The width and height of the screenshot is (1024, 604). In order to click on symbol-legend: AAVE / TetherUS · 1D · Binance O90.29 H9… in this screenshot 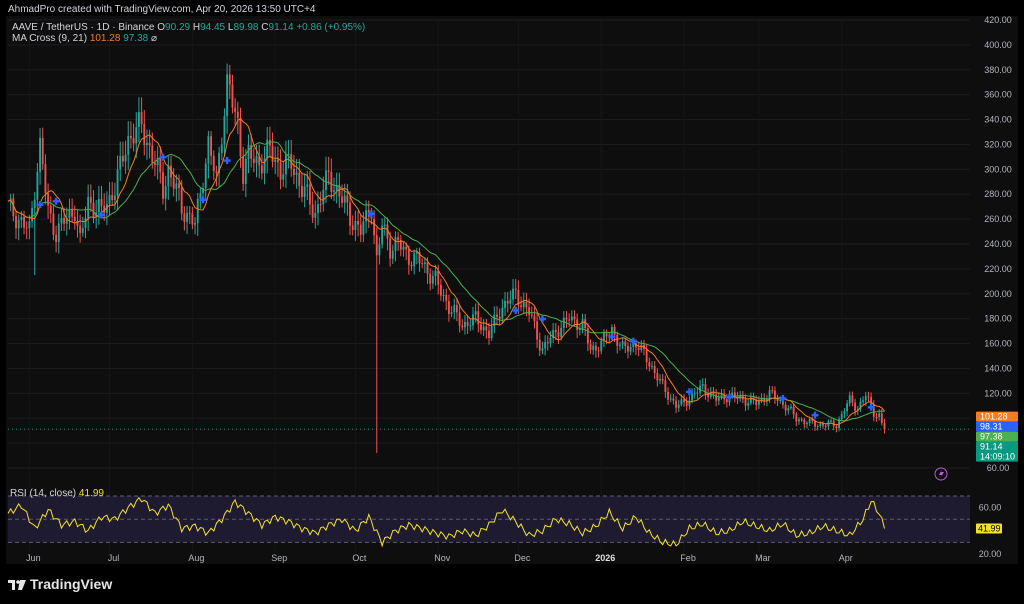, I will do `click(188, 27)`.